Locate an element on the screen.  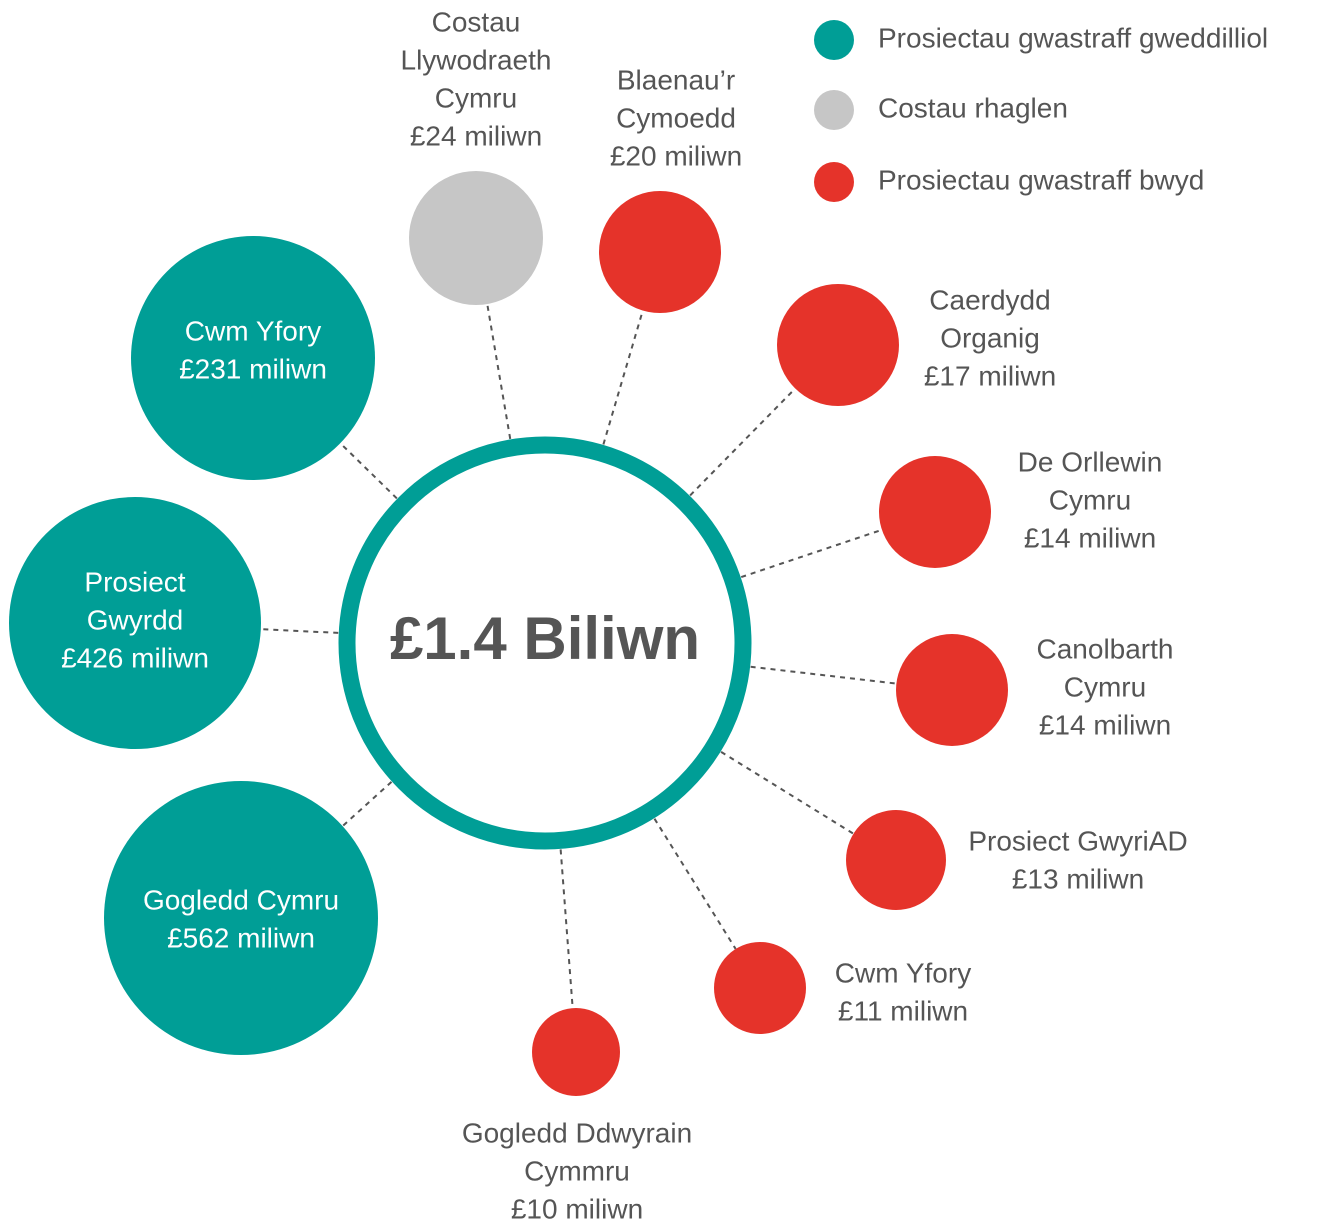
node-label: Prosiect GwyriAD is located at coordinates (1077, 840).